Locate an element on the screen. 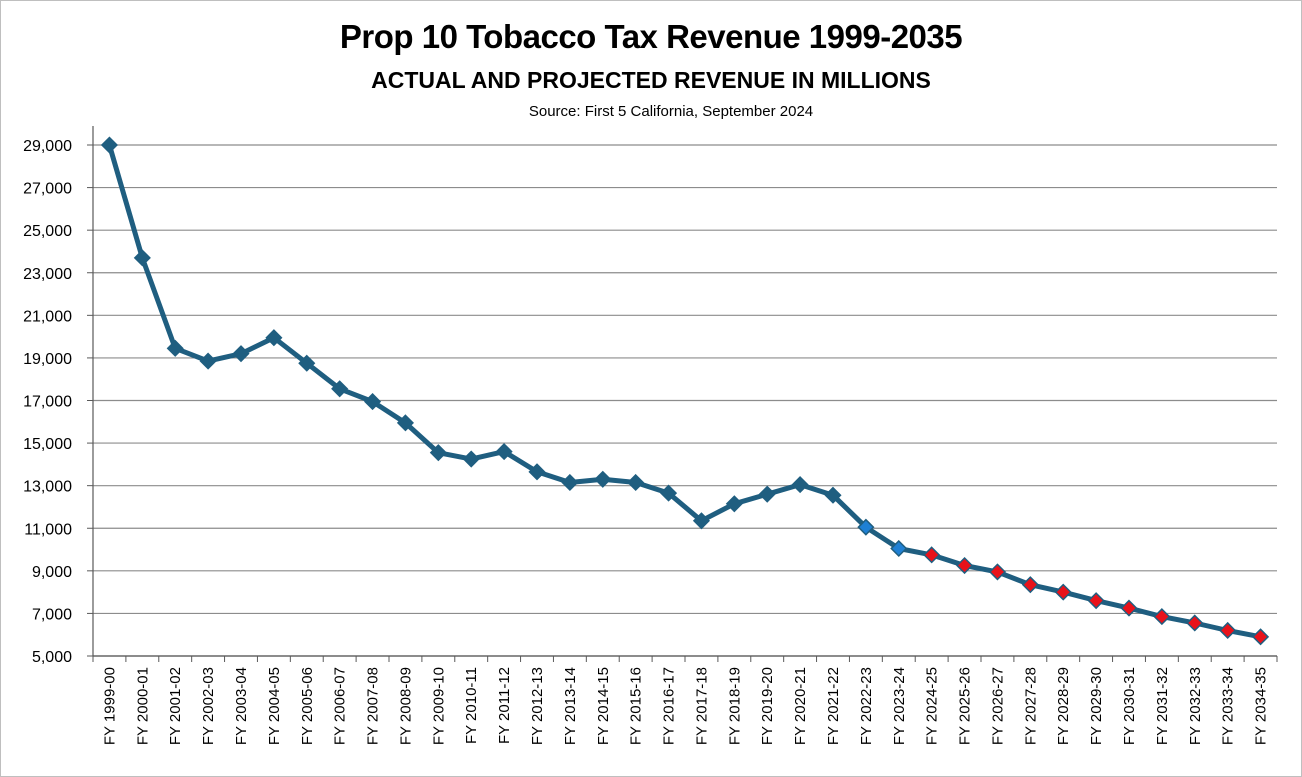 This screenshot has width=1302, height=777. x-tick-label: FY 2029-30 is located at coordinates (1096, 706).